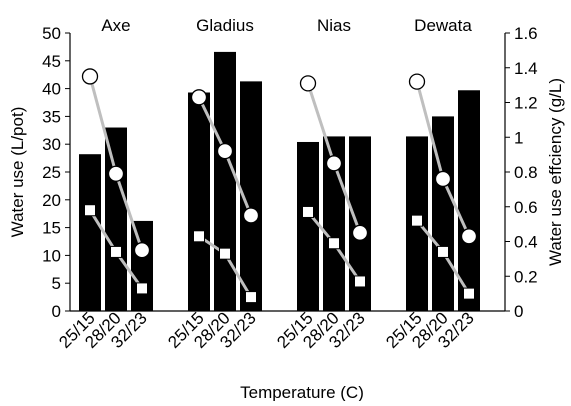 The image size is (571, 406). What do you see at coordinates (51, 33) in the screenshot?
I see `y-tick-label: 50` at bounding box center [51, 33].